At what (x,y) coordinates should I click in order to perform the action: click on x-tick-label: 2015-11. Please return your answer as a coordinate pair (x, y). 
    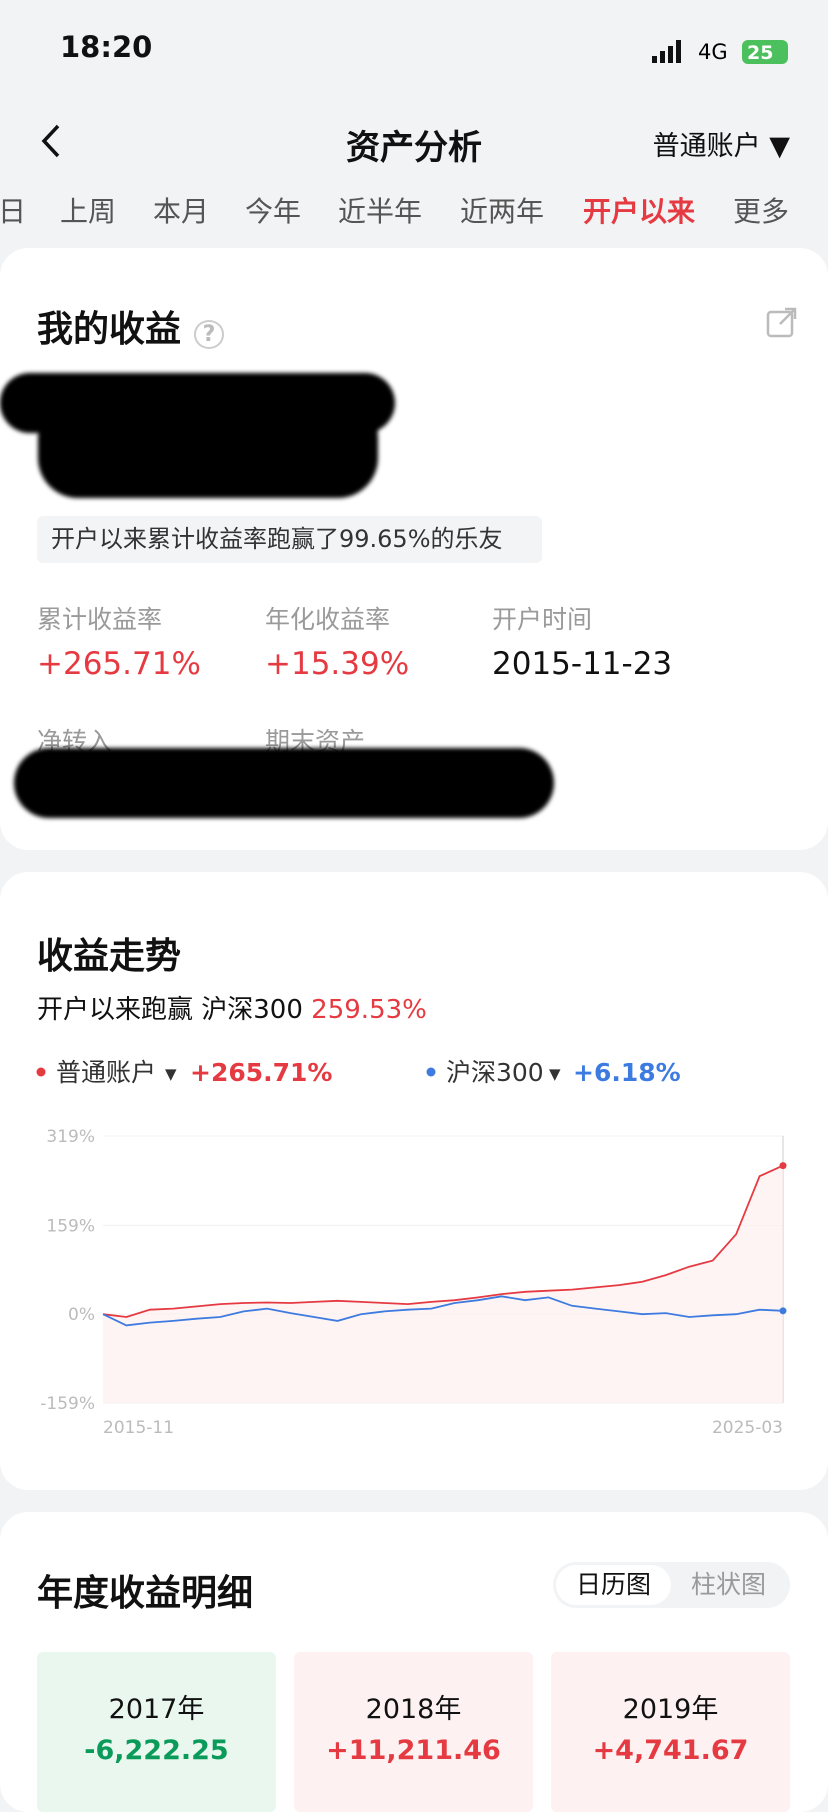
    Looking at the image, I should click on (138, 1428).